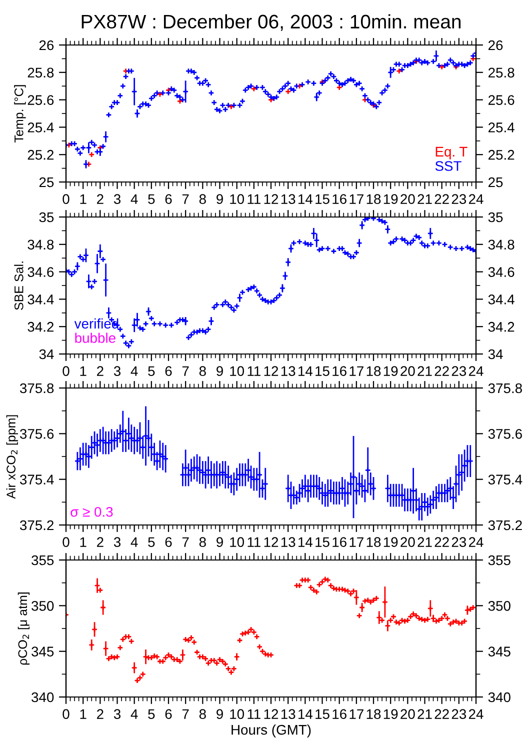 The width and height of the screenshot is (529, 739). Describe the element at coordinates (495, 217) in the screenshot. I see `y2-tick-label: 35` at that location.